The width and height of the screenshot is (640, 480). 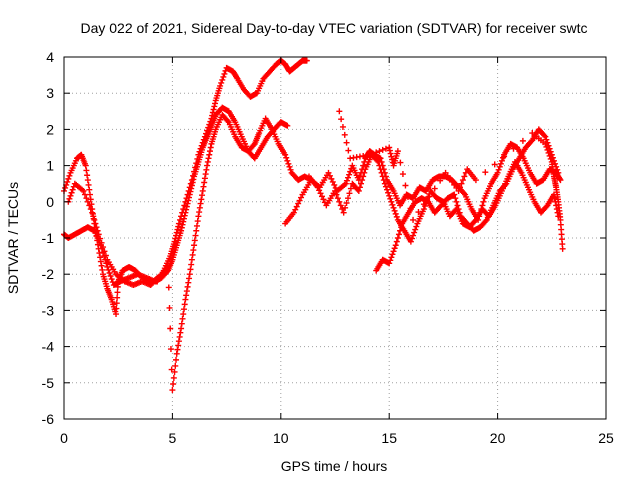 I want to click on series-track-e, so click(x=433, y=198).